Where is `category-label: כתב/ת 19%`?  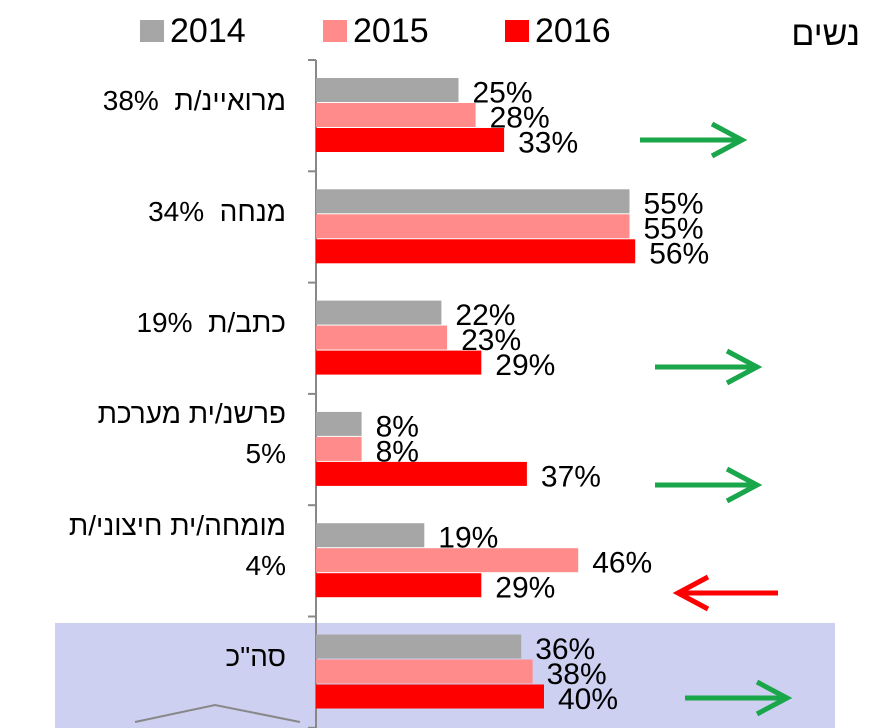
category-label: כתב/ת 19% is located at coordinates (211, 323).